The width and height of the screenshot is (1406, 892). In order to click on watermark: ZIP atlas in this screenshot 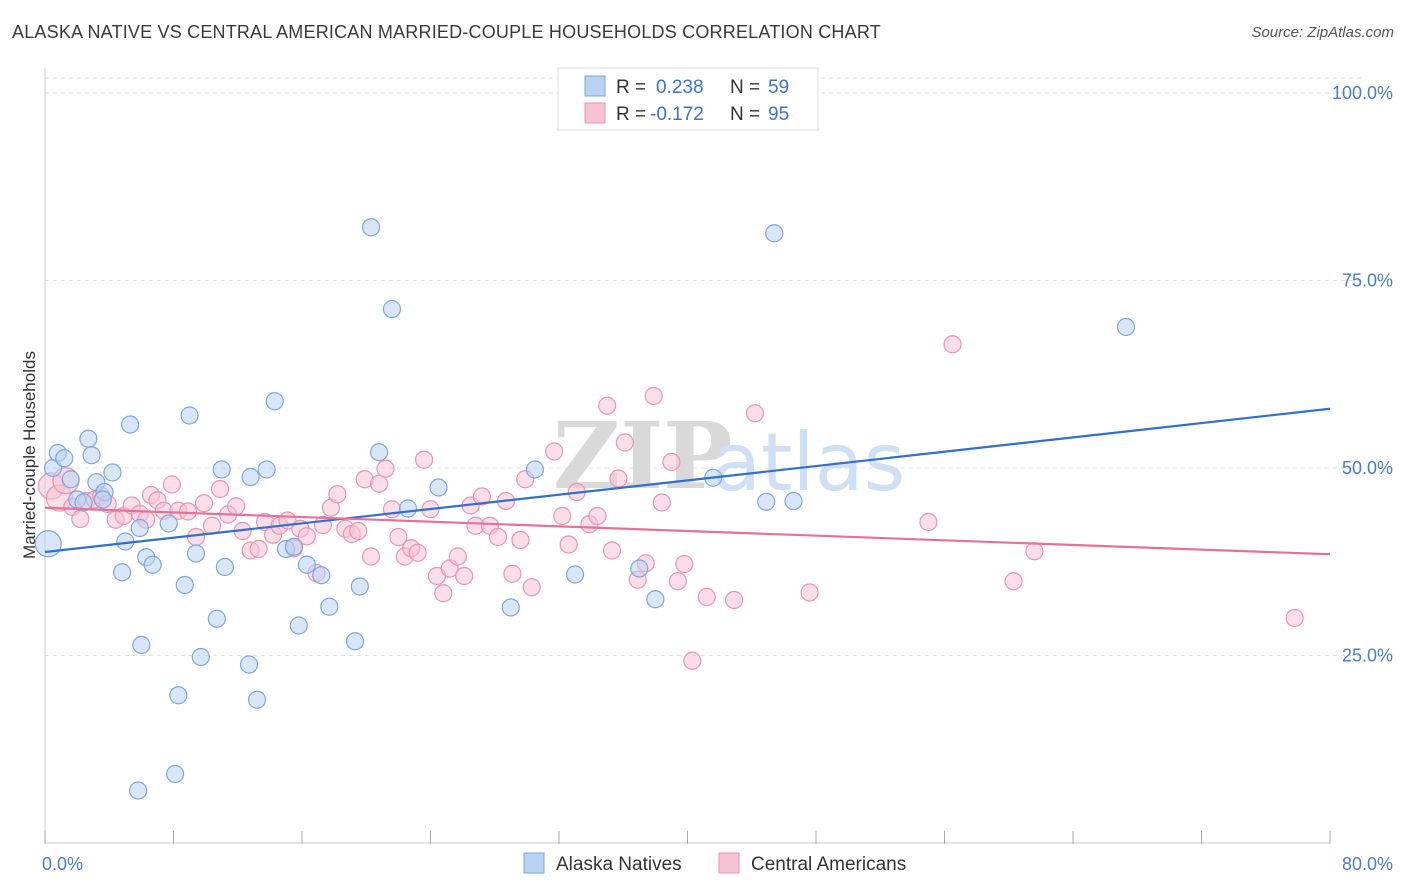, I will do `click(729, 456)`.